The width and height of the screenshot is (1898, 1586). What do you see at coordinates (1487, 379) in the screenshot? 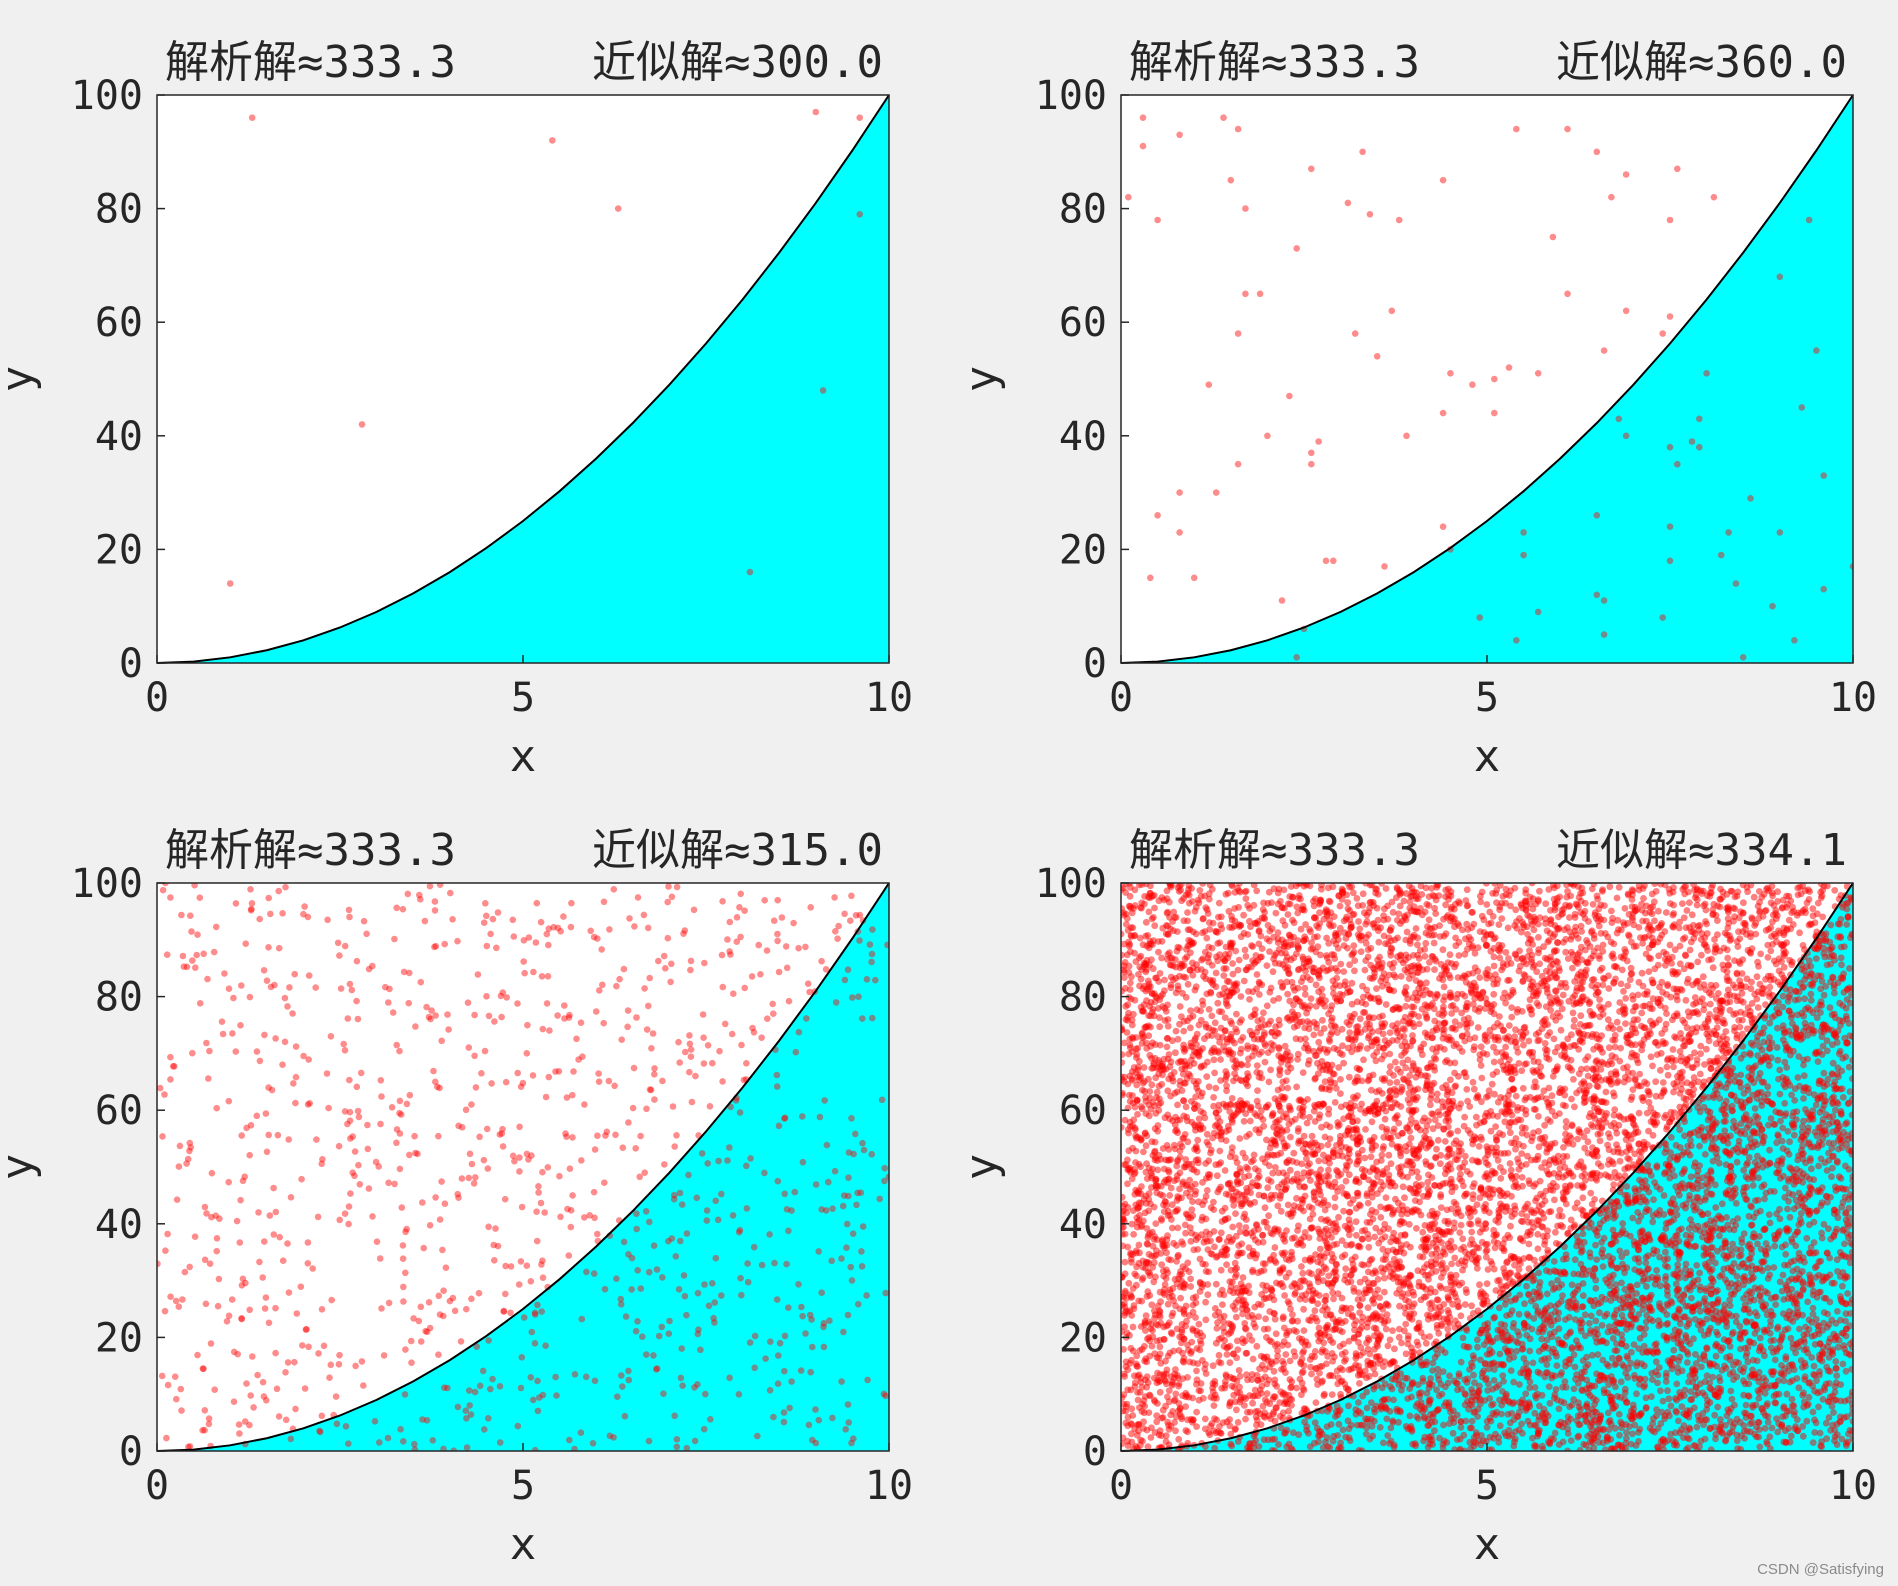
I see `curve-line` at bounding box center [1487, 379].